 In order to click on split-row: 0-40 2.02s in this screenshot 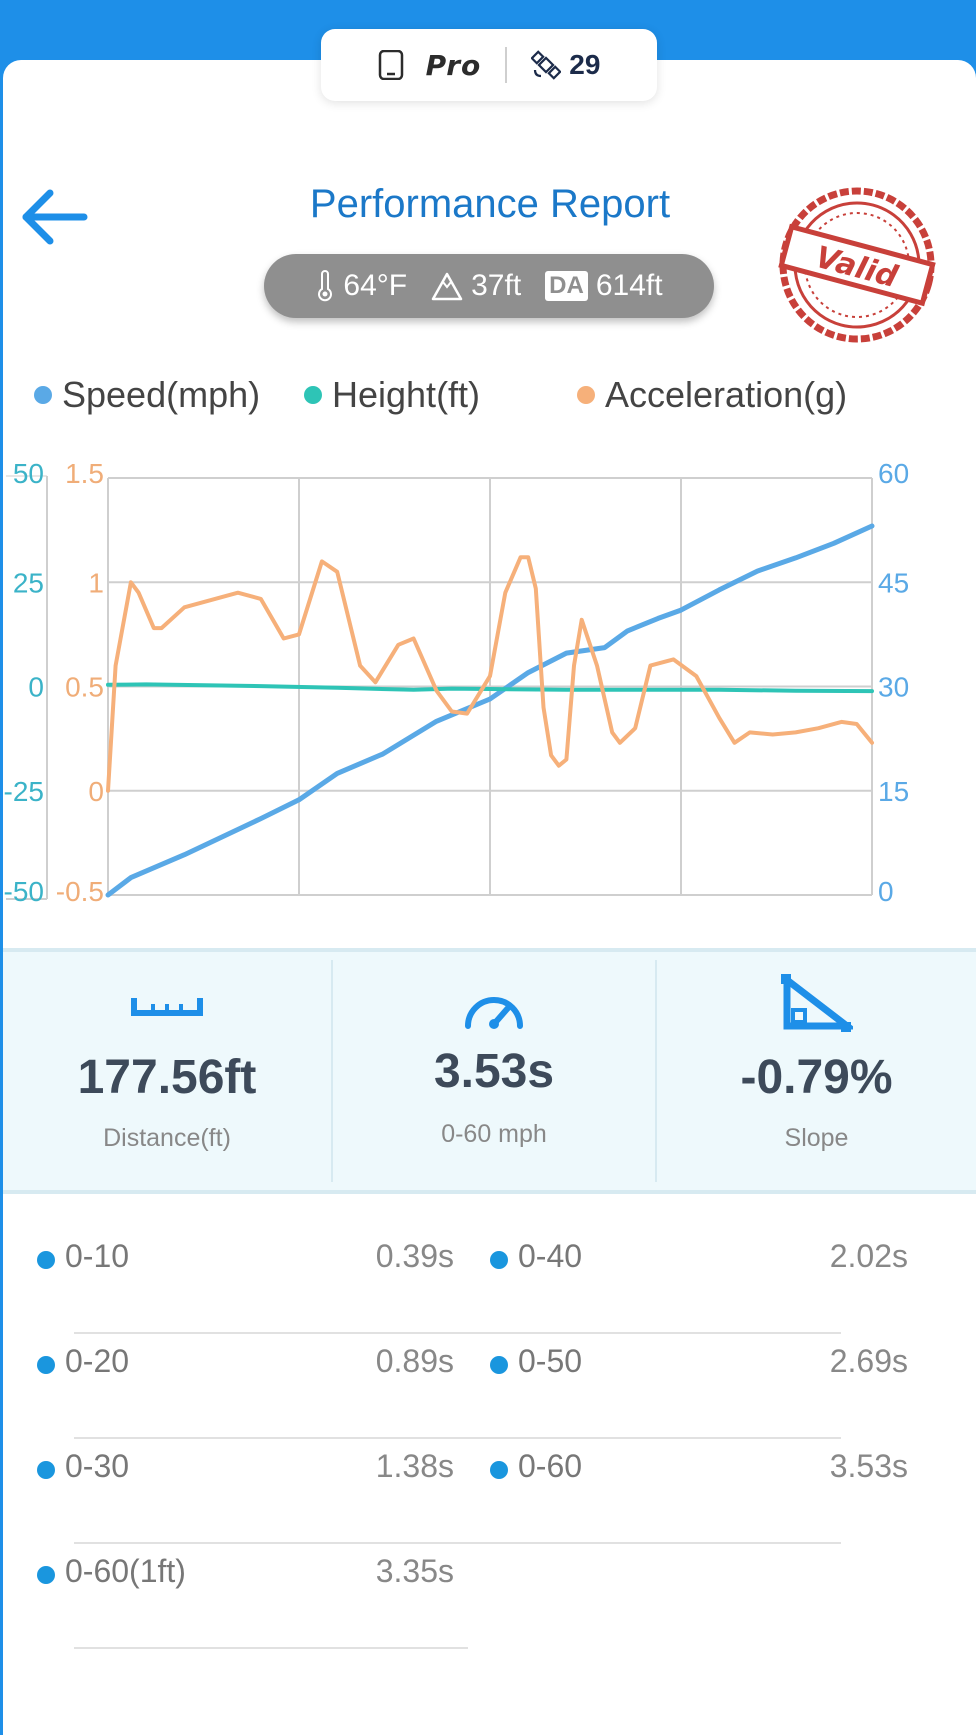, I will do `click(699, 1260)`.